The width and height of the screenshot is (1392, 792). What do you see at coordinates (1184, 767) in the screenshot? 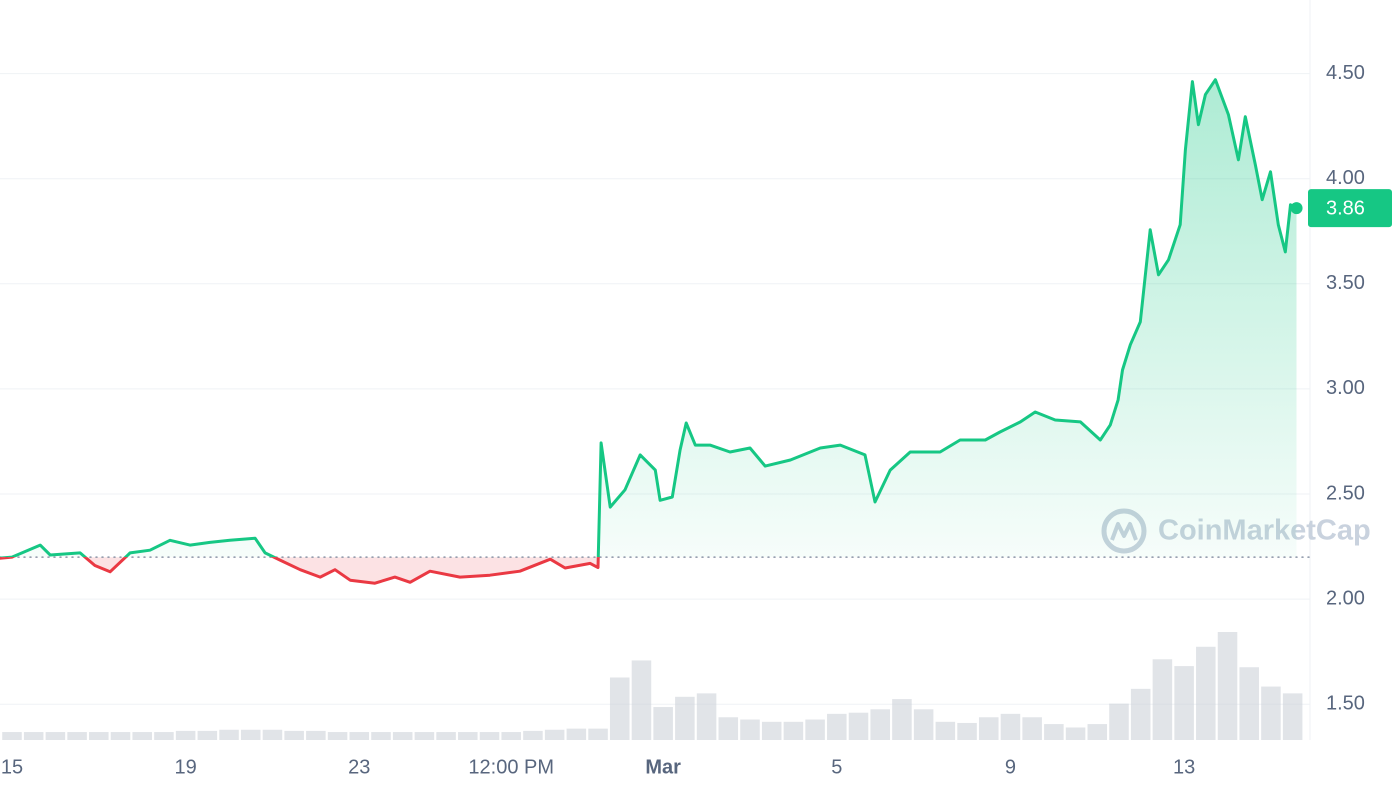
I see `x-tick-label: 13` at bounding box center [1184, 767].